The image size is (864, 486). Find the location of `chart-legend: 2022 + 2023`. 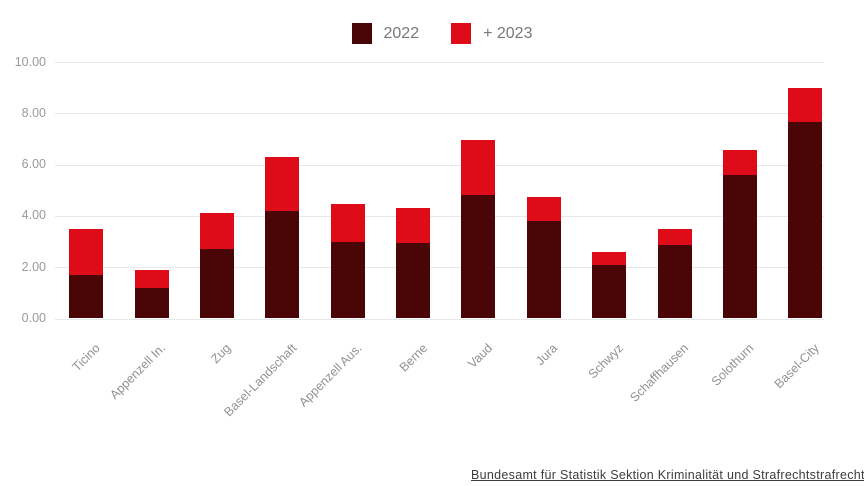

chart-legend: 2022 + 2023 is located at coordinates (437, 33).